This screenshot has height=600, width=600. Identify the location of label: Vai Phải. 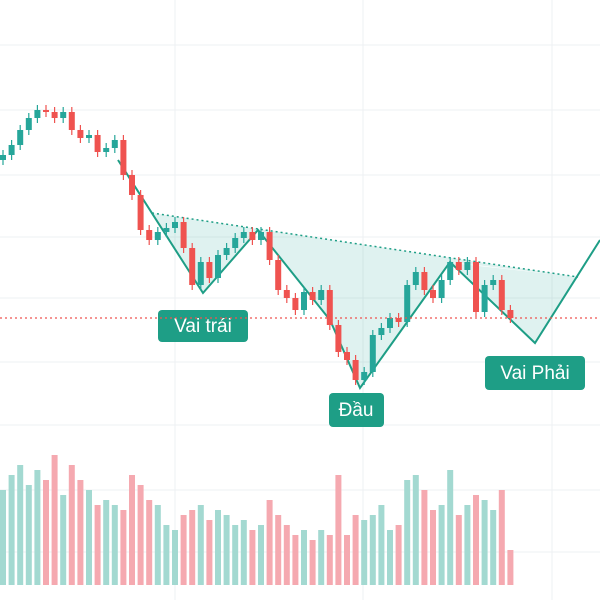
(534, 373).